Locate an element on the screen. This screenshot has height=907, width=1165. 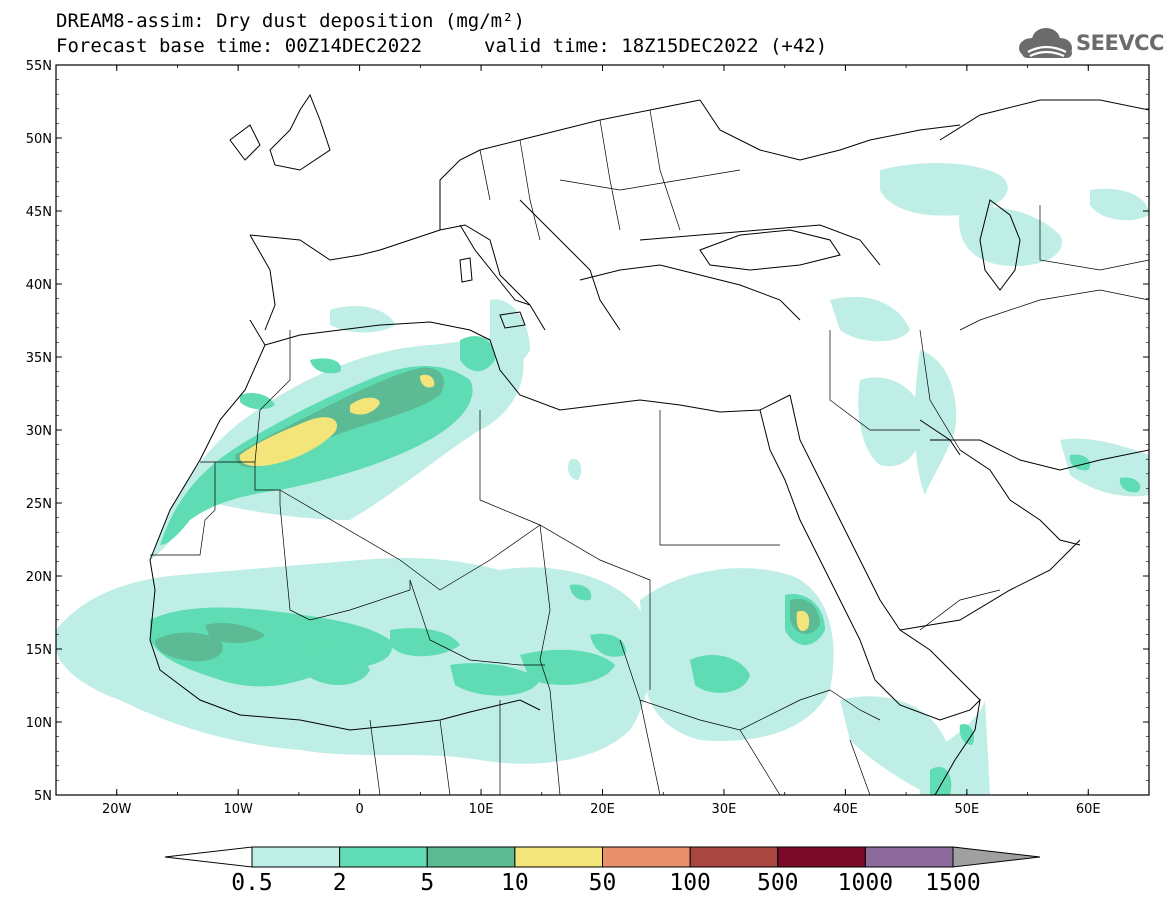
forecast-base-time: Forecast base time: 00Z14DEC2022 is located at coordinates (239, 46).